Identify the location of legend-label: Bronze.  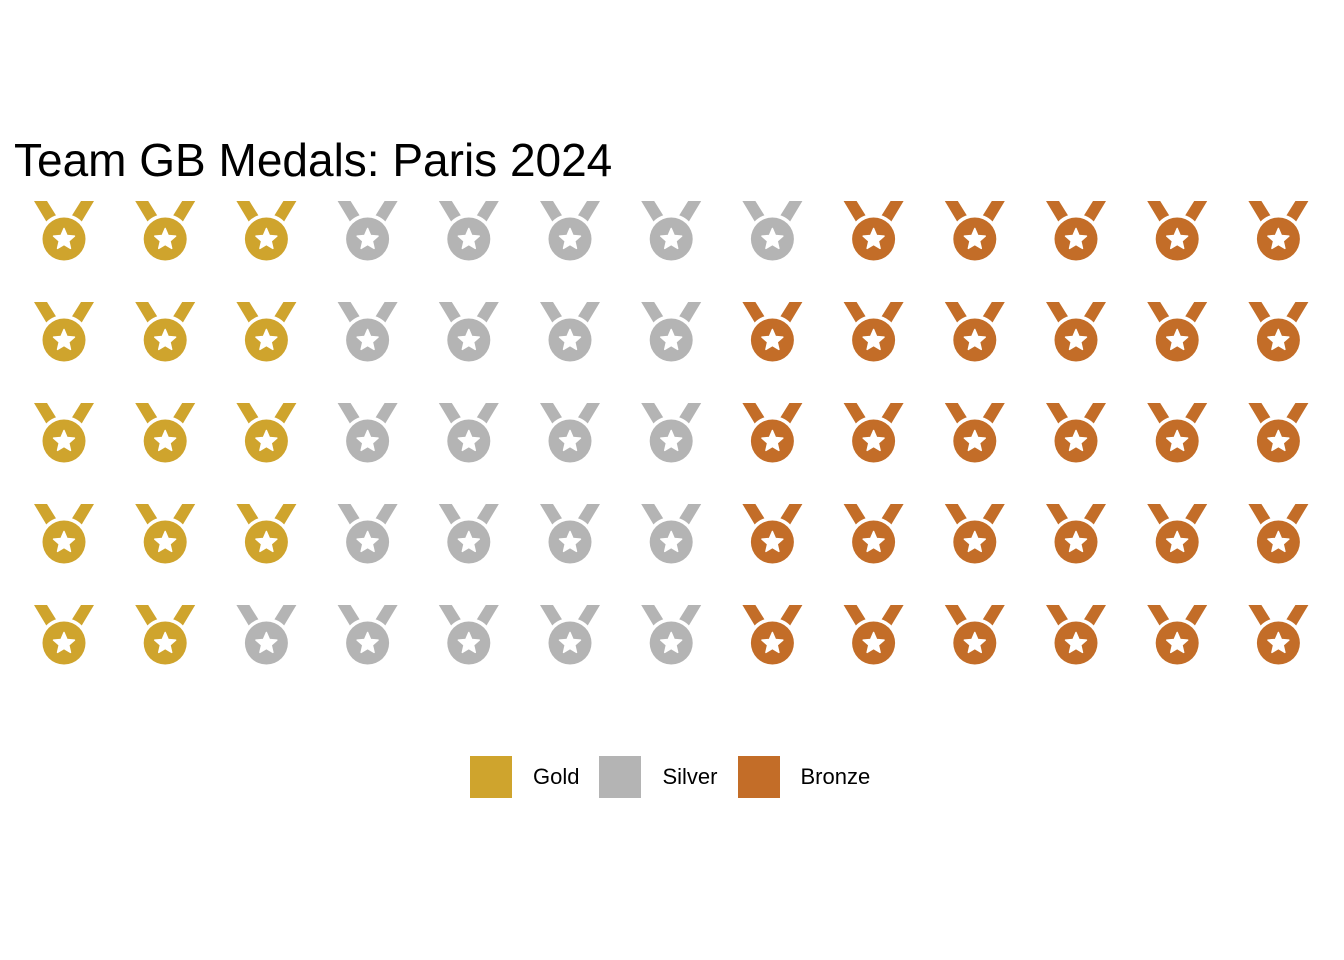
(835, 776).